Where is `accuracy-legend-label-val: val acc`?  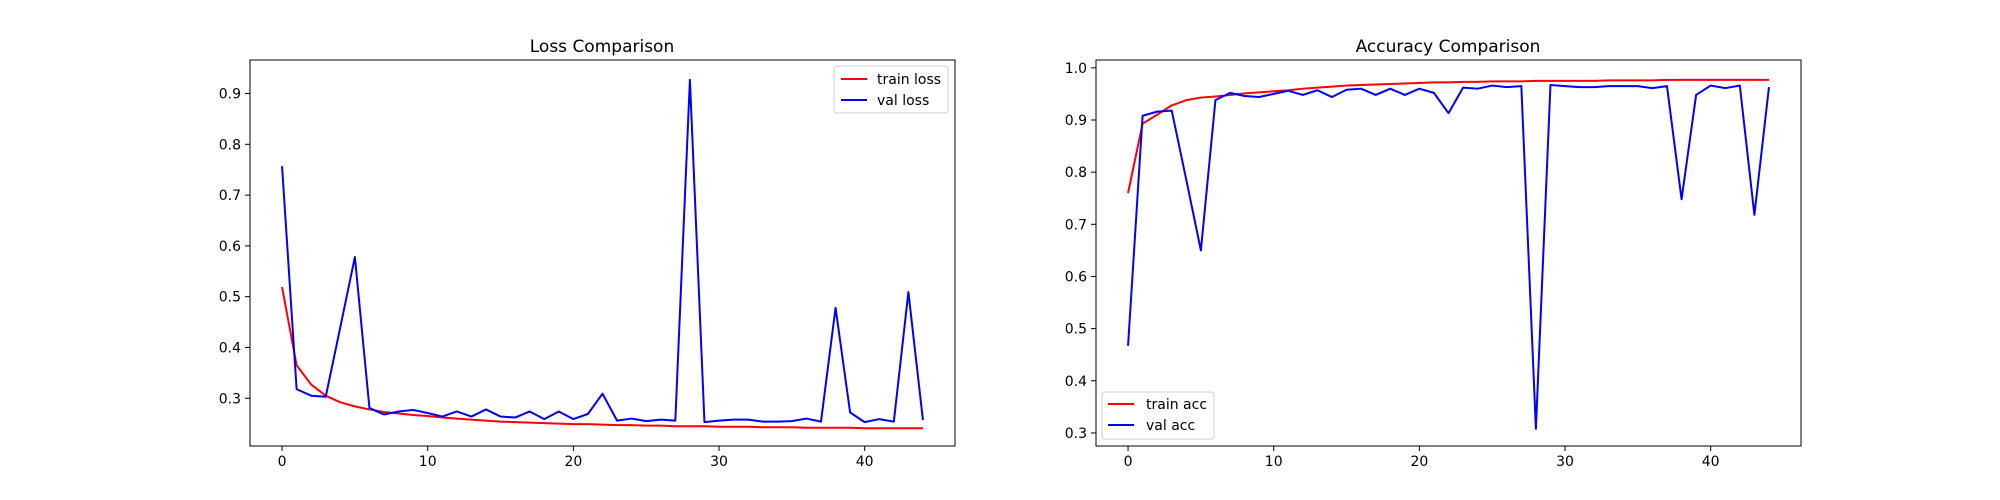 accuracy-legend-label-val: val acc is located at coordinates (1170, 426).